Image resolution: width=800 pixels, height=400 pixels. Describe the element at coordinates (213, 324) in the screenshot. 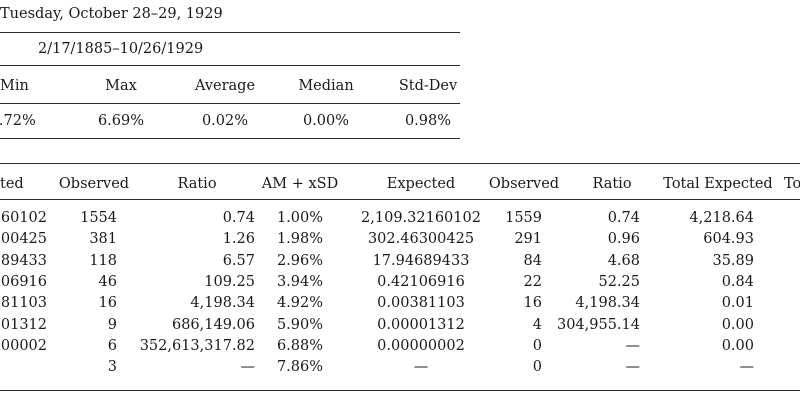

I see `cell-ratio: 686,149.06` at that location.